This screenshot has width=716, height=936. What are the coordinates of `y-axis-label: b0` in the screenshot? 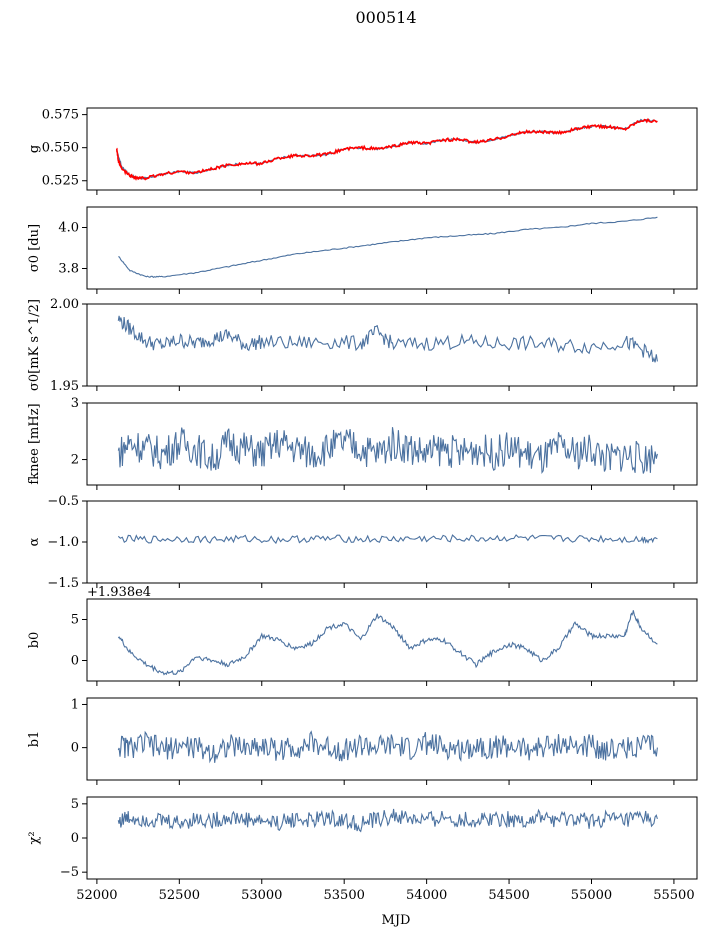 It's located at (34, 640).